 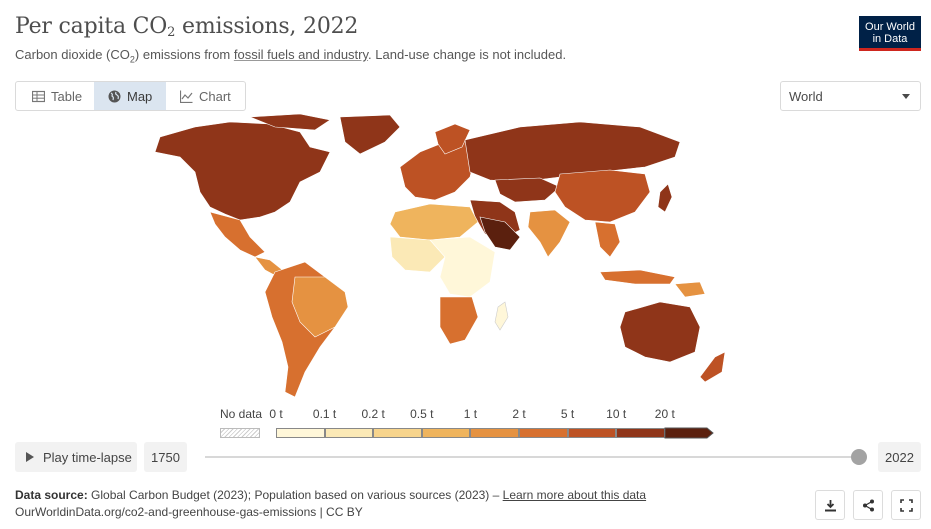 I want to click on map-region-madagascar, so click(x=501, y=316).